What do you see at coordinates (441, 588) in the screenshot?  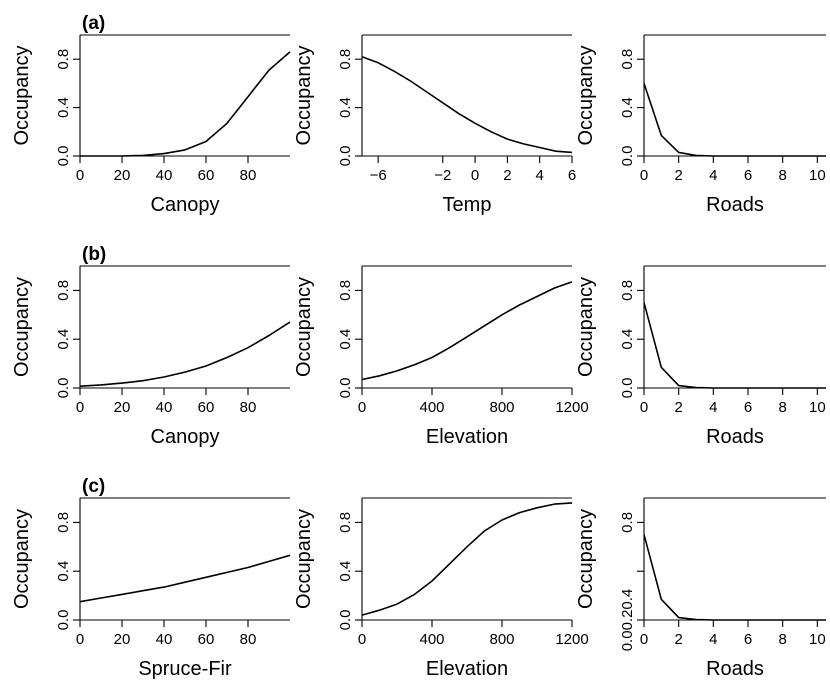 I see `panel-8: 0 400 800 1200 0.0 0.4 0.8 Elevation Occupancy` at bounding box center [441, 588].